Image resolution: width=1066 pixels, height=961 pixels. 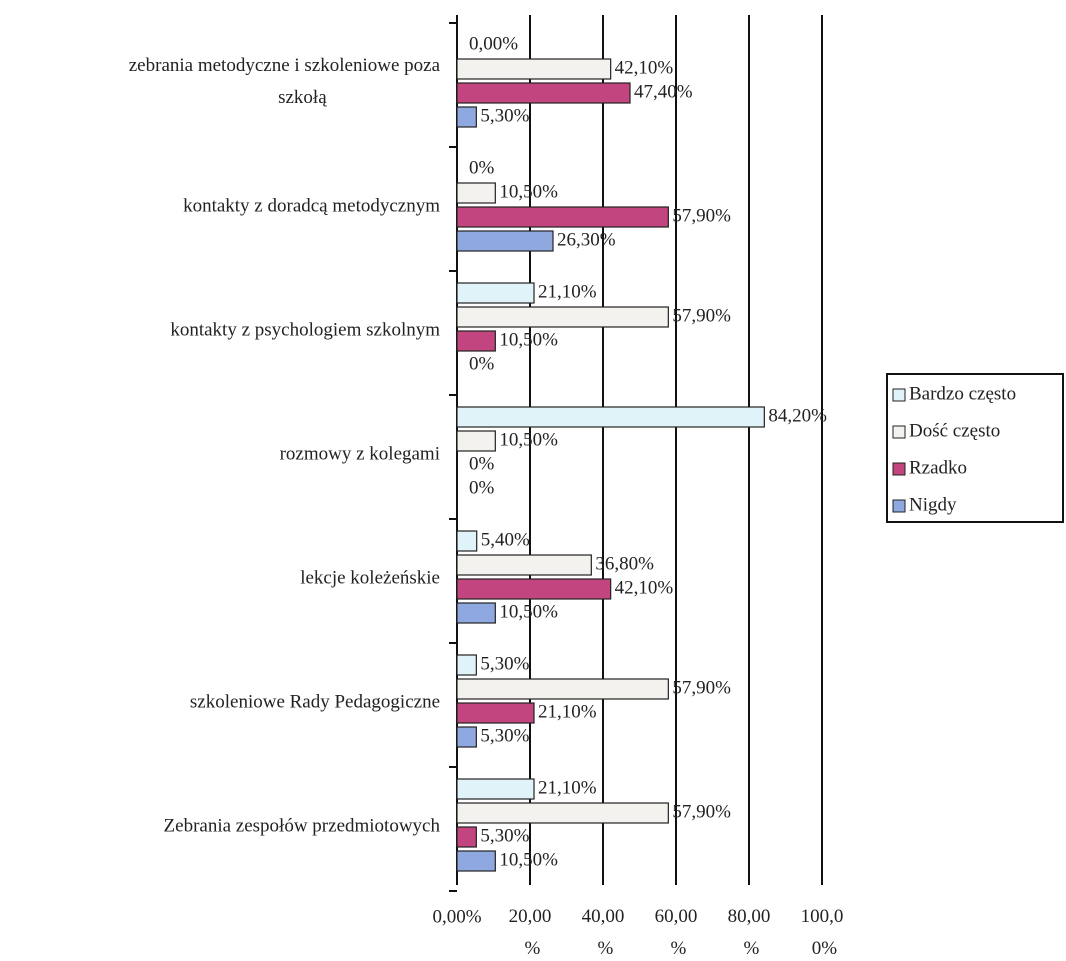 I want to click on value-label: 36,80%, so click(x=624, y=563).